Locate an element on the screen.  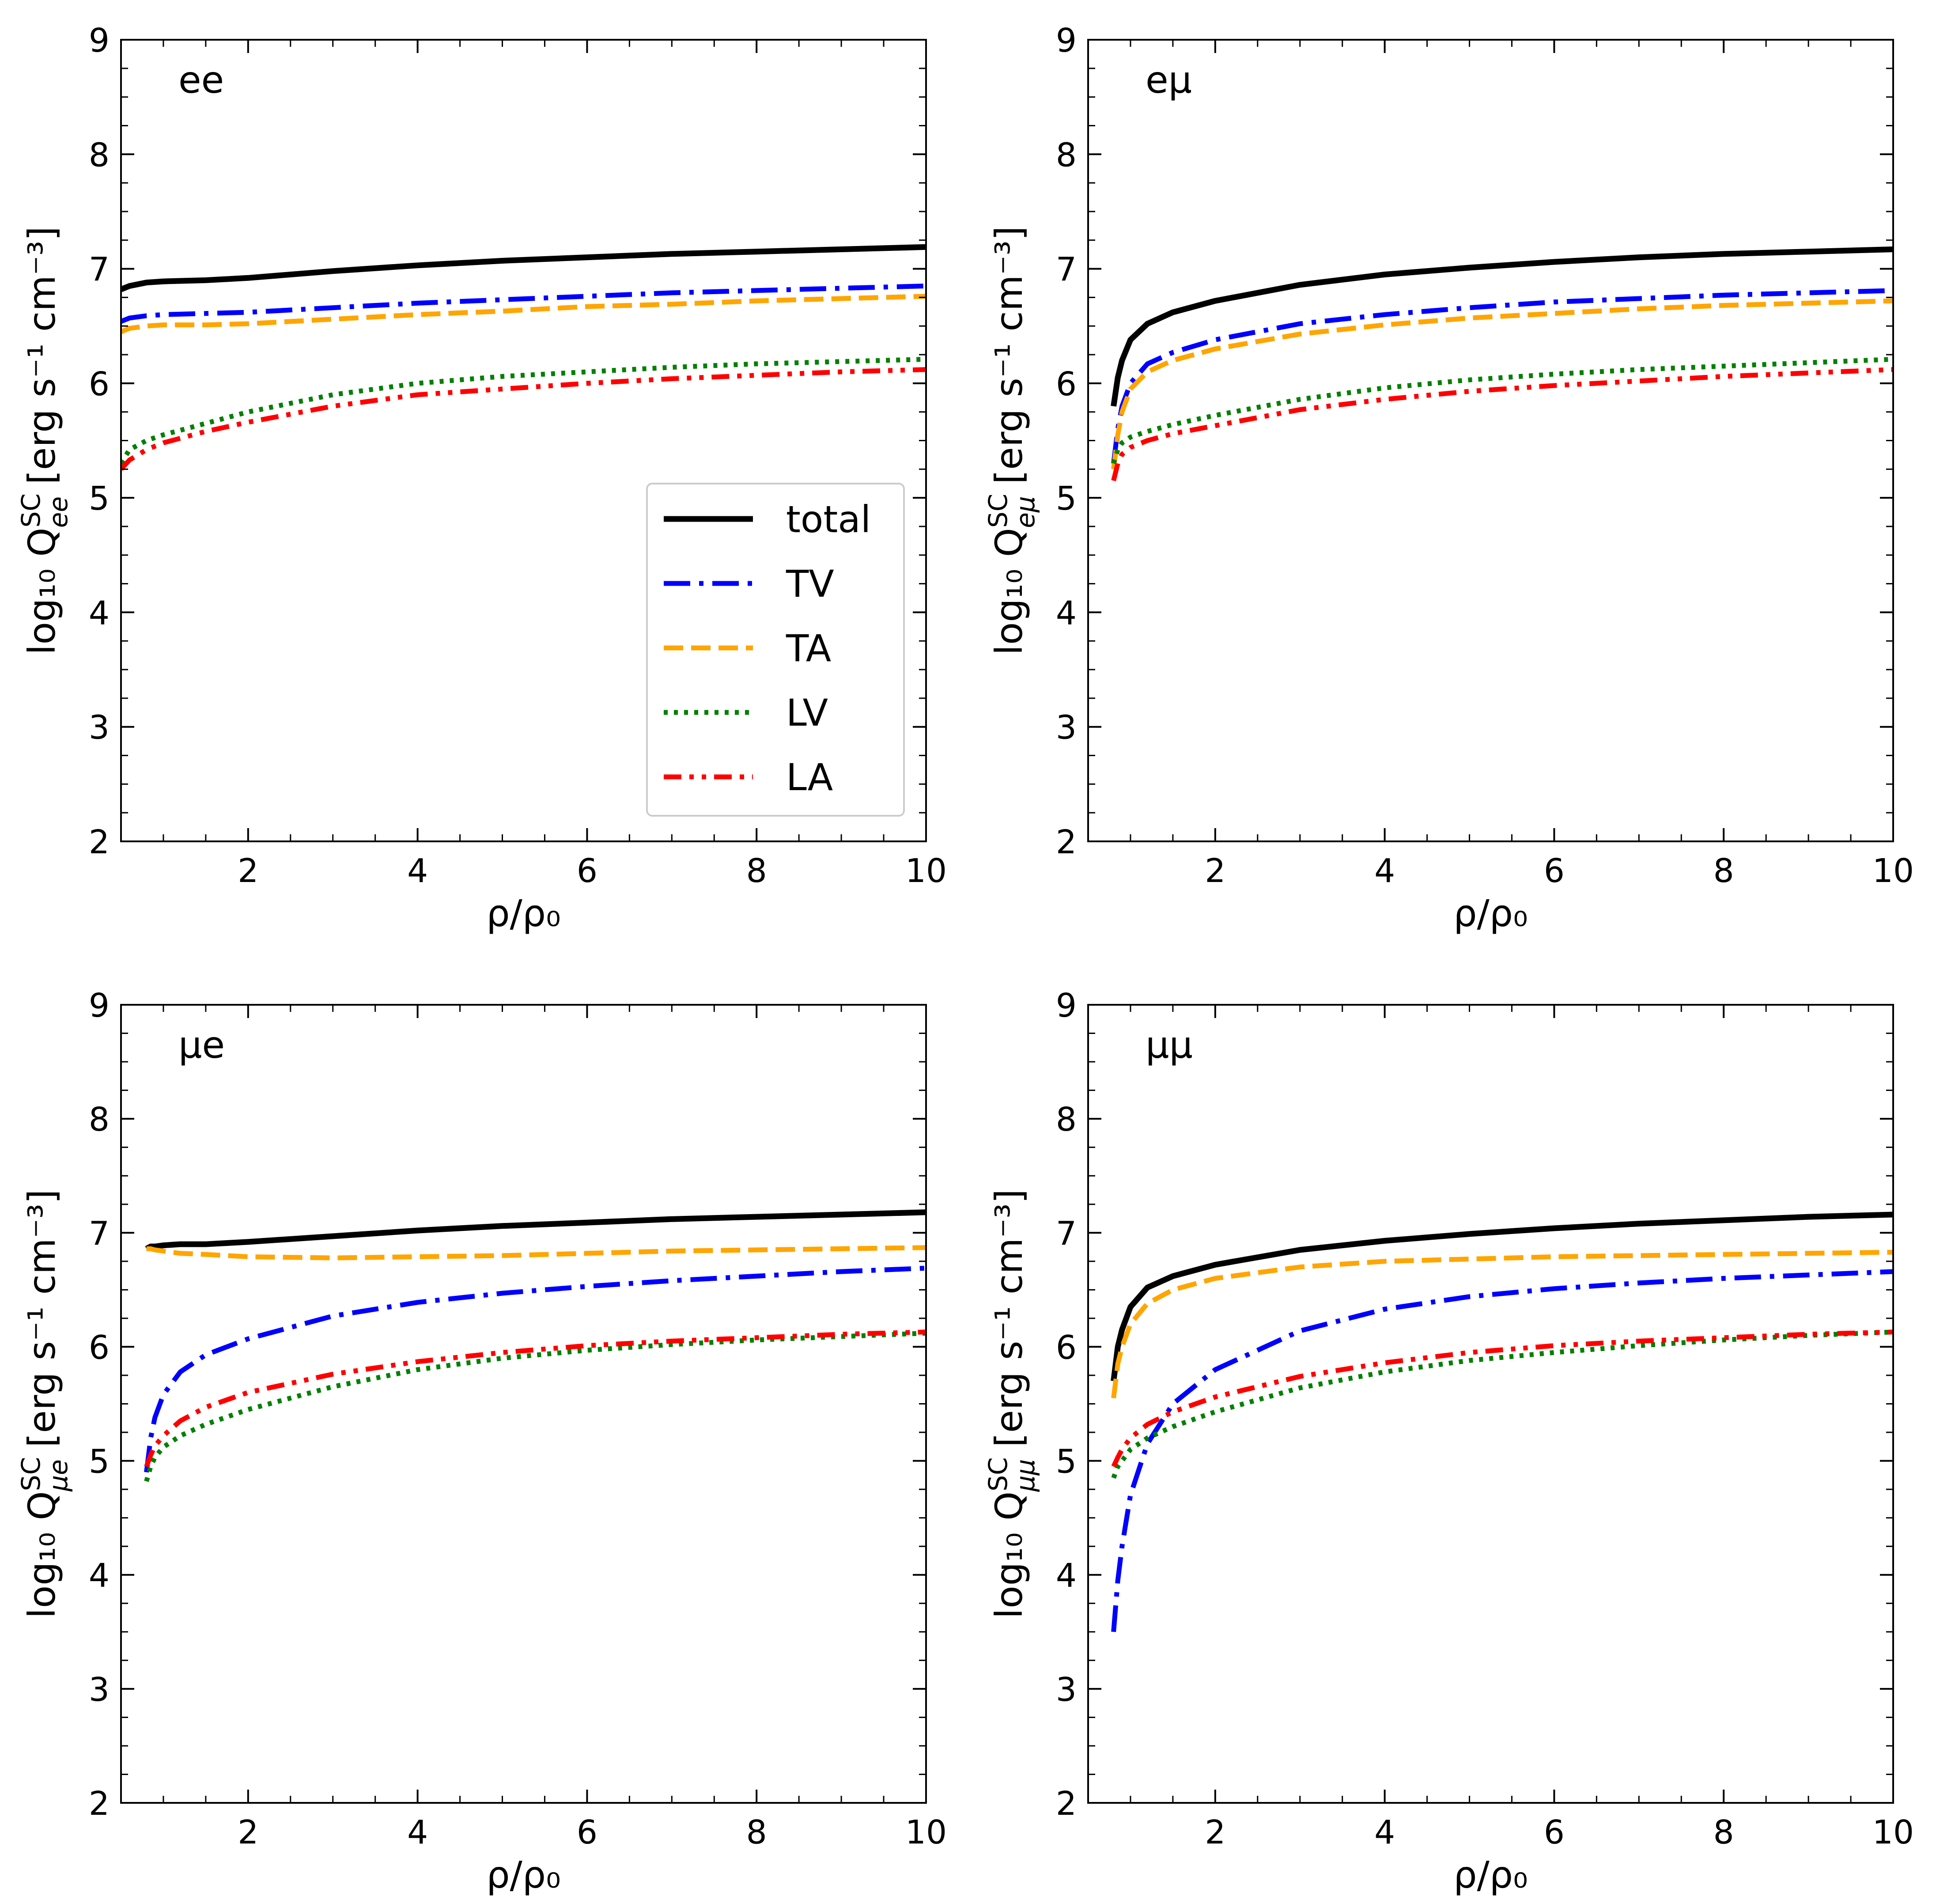
legend-label-tv: TV is located at coordinates (810, 584).